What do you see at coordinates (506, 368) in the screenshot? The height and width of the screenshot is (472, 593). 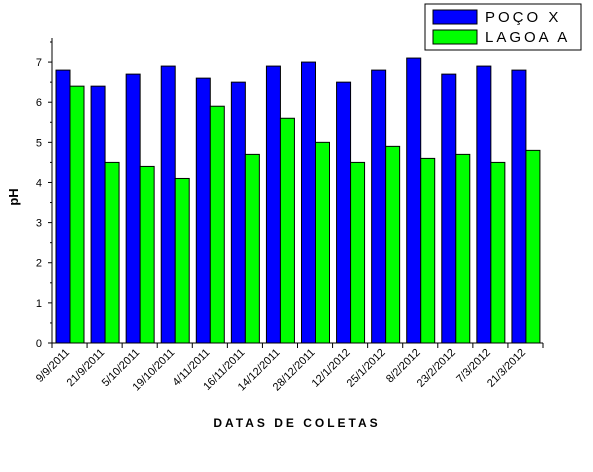 I see `x-tick-label: 21/3/2012` at bounding box center [506, 368].